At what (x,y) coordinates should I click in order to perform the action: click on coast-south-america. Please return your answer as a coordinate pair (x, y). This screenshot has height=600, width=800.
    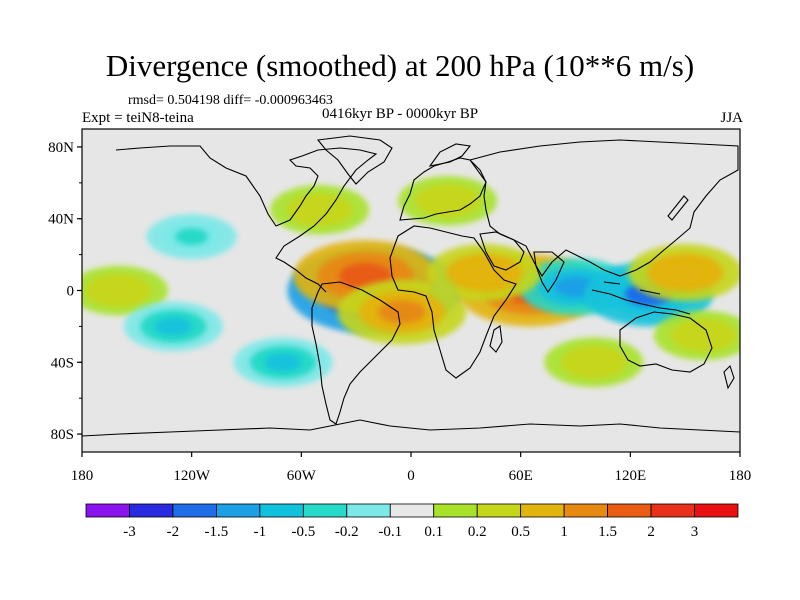
    Looking at the image, I should click on (356, 353).